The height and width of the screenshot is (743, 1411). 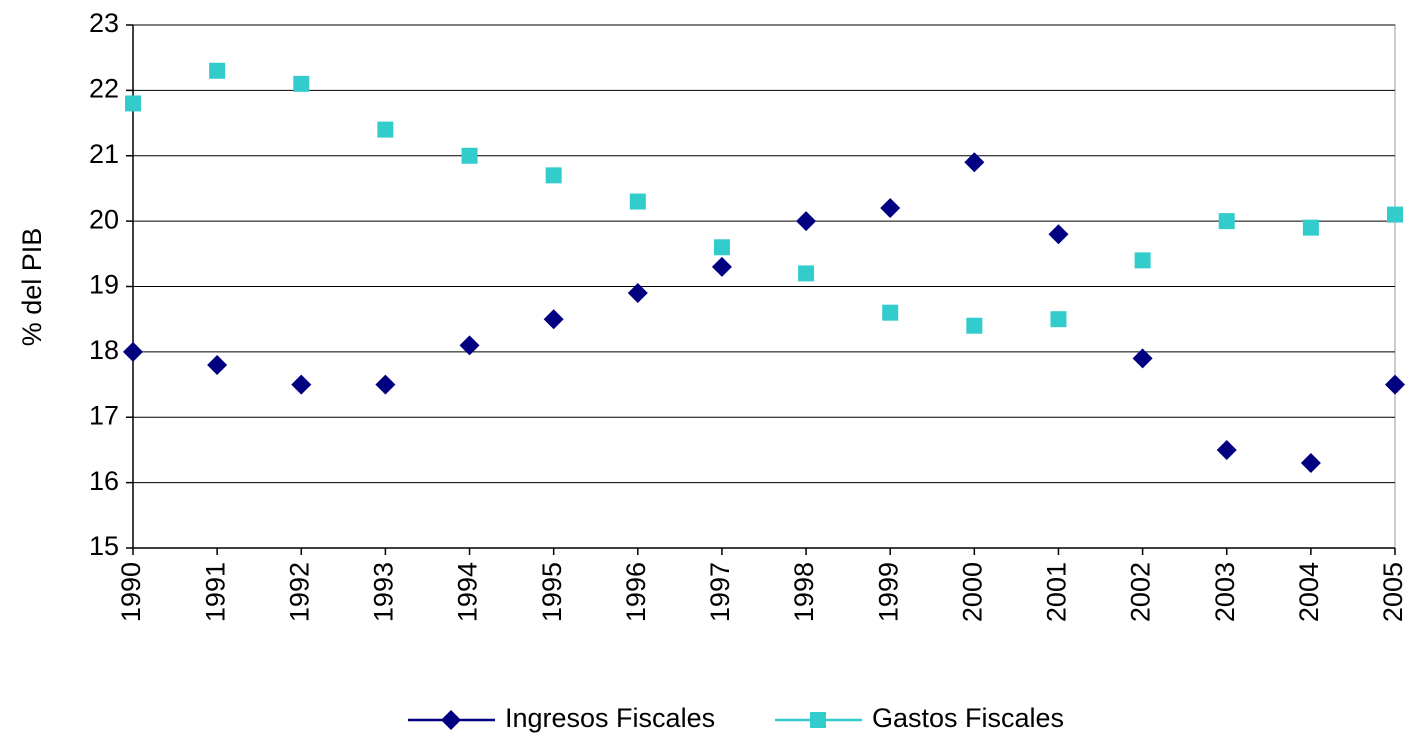 I want to click on x-tick-label: 1995, so click(x=552, y=592).